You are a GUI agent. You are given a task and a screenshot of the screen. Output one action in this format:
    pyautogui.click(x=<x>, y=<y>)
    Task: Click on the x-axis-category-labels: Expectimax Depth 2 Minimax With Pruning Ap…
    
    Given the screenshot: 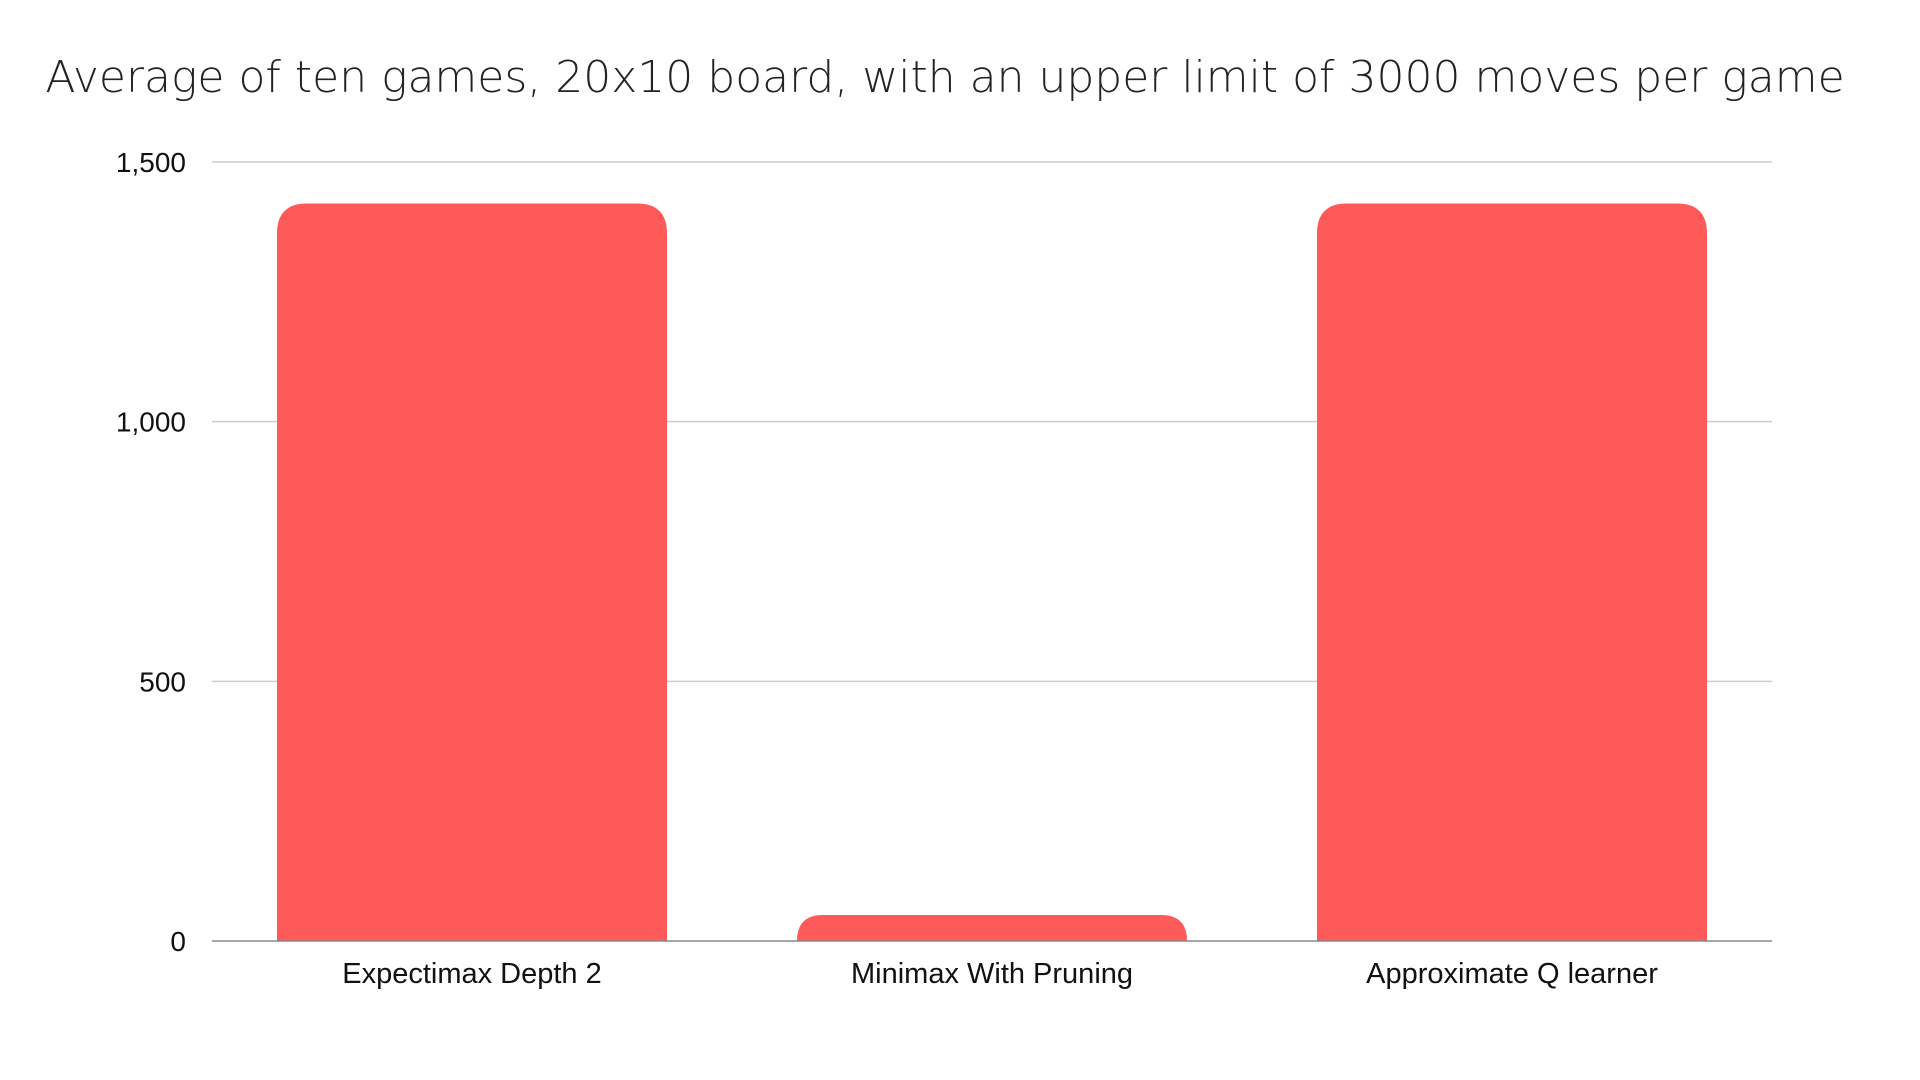 What is the action you would take?
    pyautogui.click(x=1000, y=974)
    